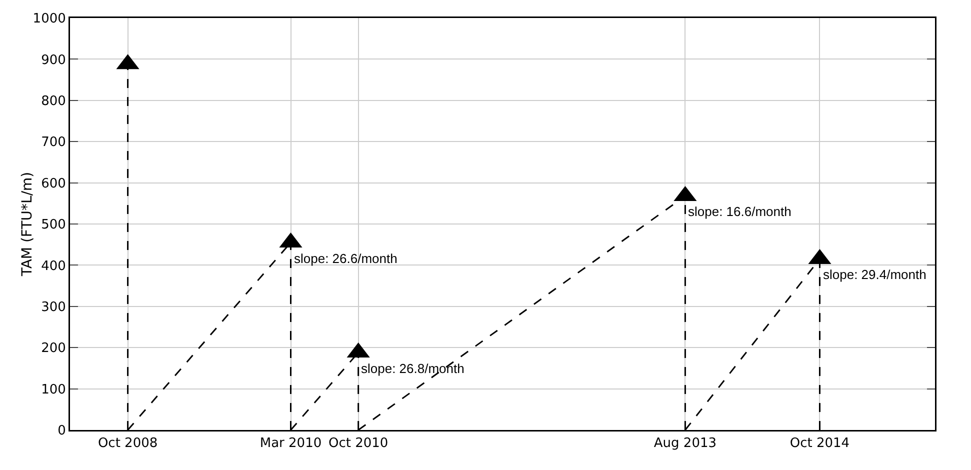  I want to click on y-tick-label: 500, so click(53, 225).